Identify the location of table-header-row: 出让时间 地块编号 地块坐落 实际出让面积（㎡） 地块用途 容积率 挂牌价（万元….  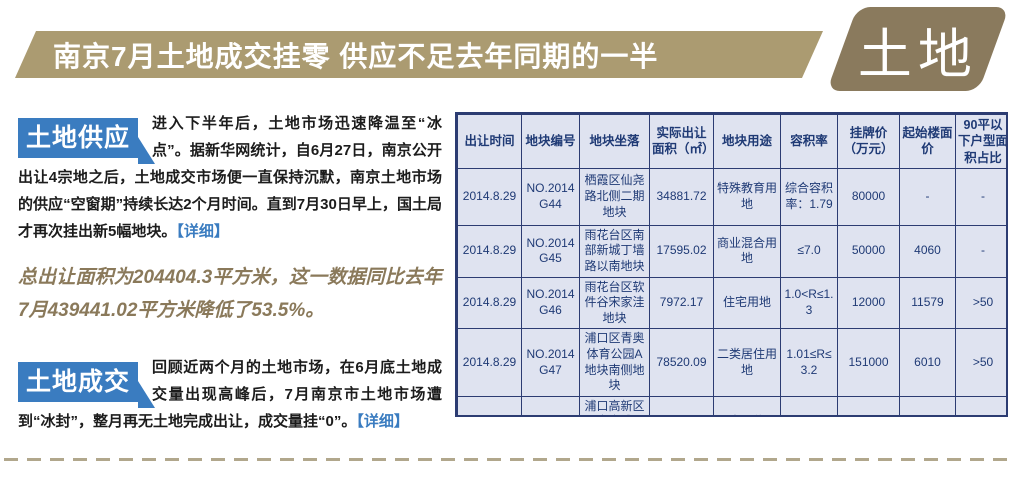
(731, 141).